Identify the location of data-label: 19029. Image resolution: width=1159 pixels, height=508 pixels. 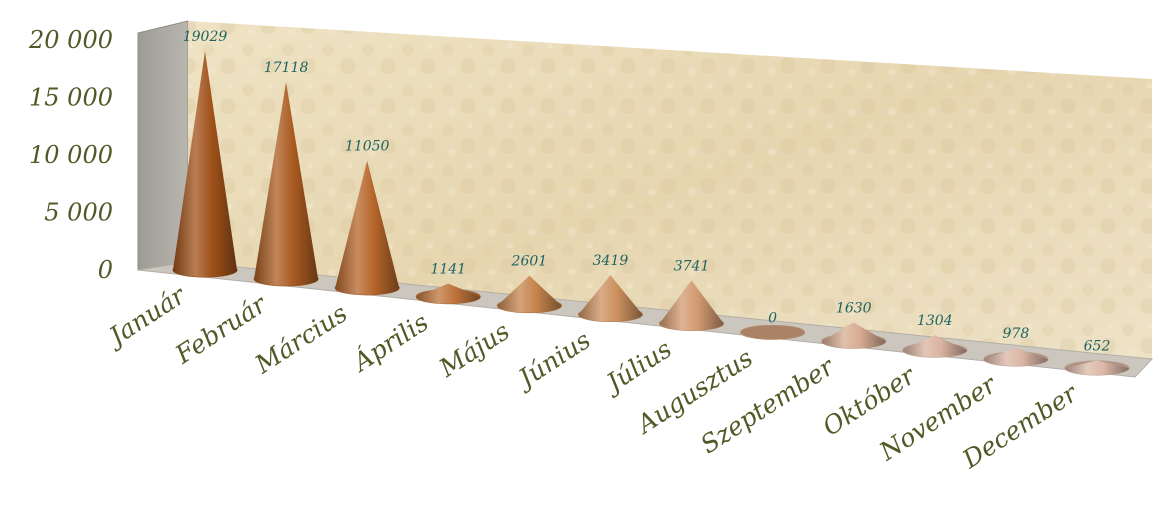
(205, 37).